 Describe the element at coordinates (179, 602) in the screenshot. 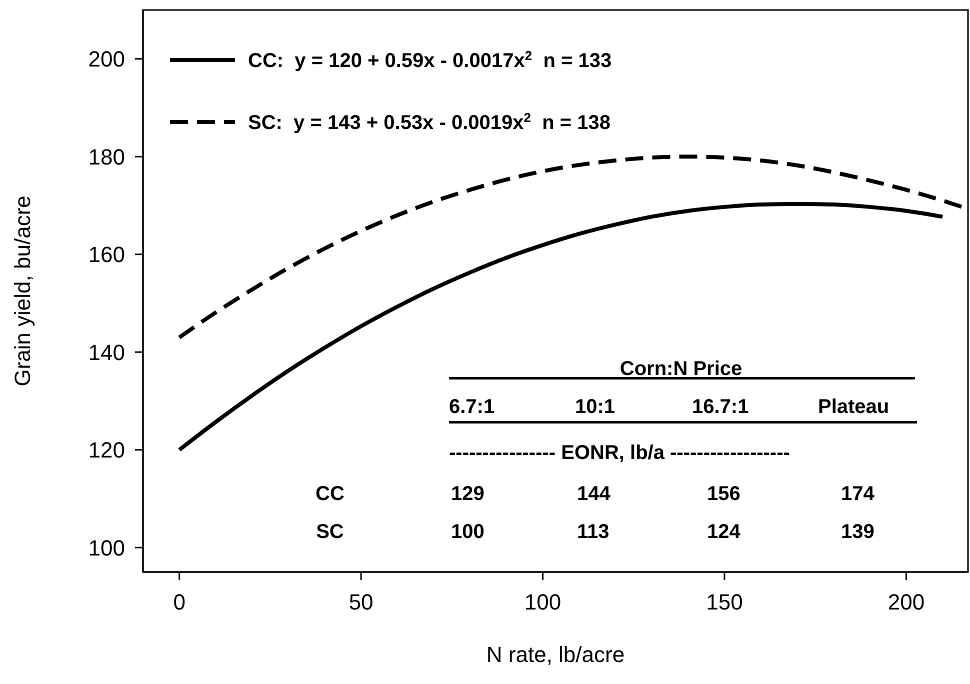

I see `x-tick-label: 0` at that location.